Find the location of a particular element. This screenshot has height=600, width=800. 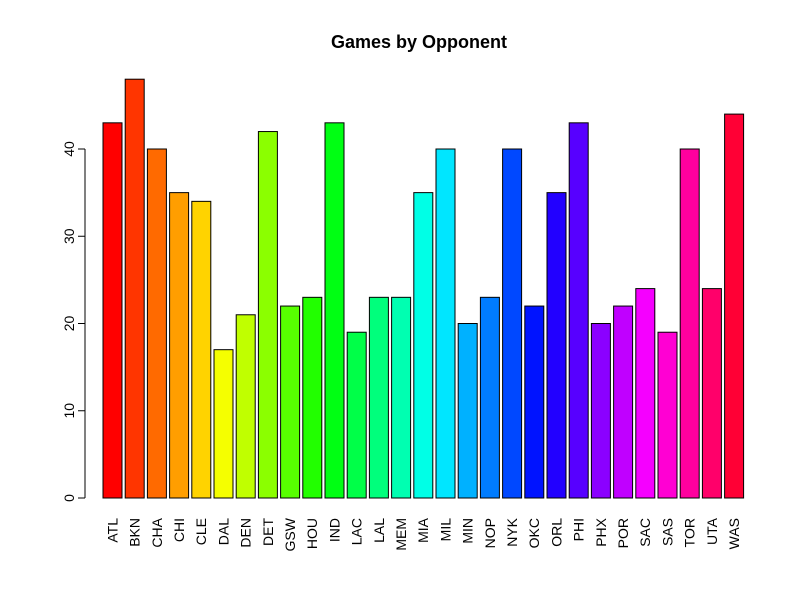

x-tick-label: MIN is located at coordinates (468, 531).